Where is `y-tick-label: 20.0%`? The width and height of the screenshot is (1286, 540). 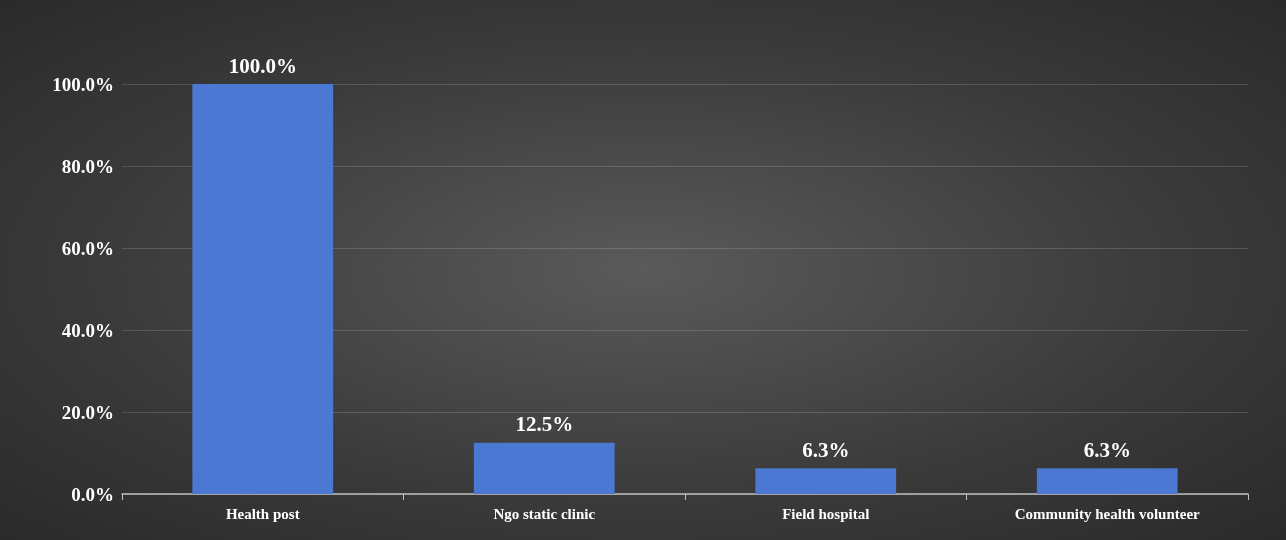
y-tick-label: 20.0% is located at coordinates (87, 412).